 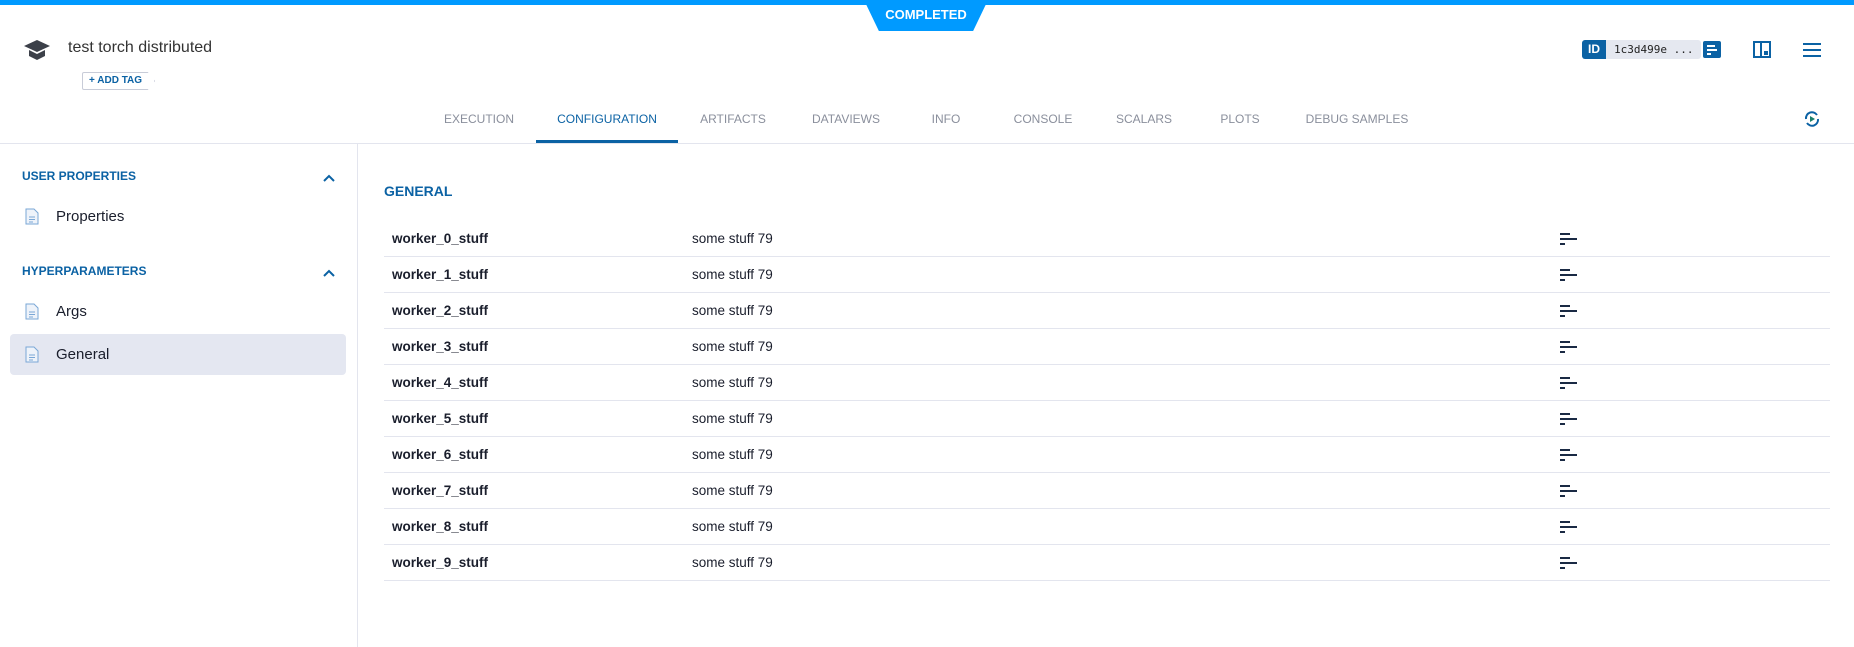 I want to click on tab-configuration: CONFIGURATION, so click(x=607, y=119).